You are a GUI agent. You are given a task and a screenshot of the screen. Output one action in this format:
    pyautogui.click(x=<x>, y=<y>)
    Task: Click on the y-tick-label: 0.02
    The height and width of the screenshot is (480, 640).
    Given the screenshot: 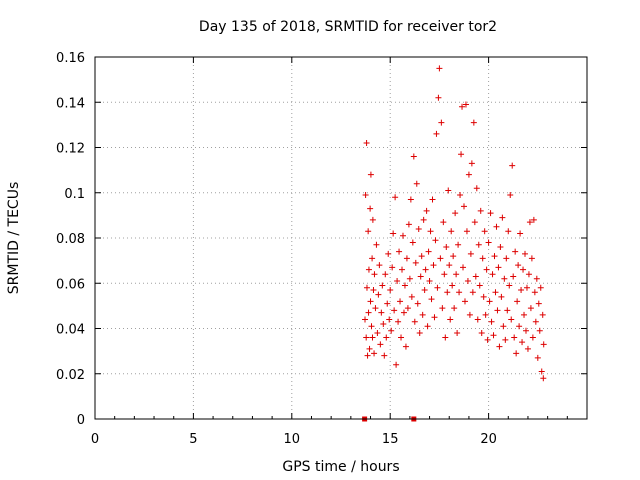 What is the action you would take?
    pyautogui.click(x=70, y=375)
    